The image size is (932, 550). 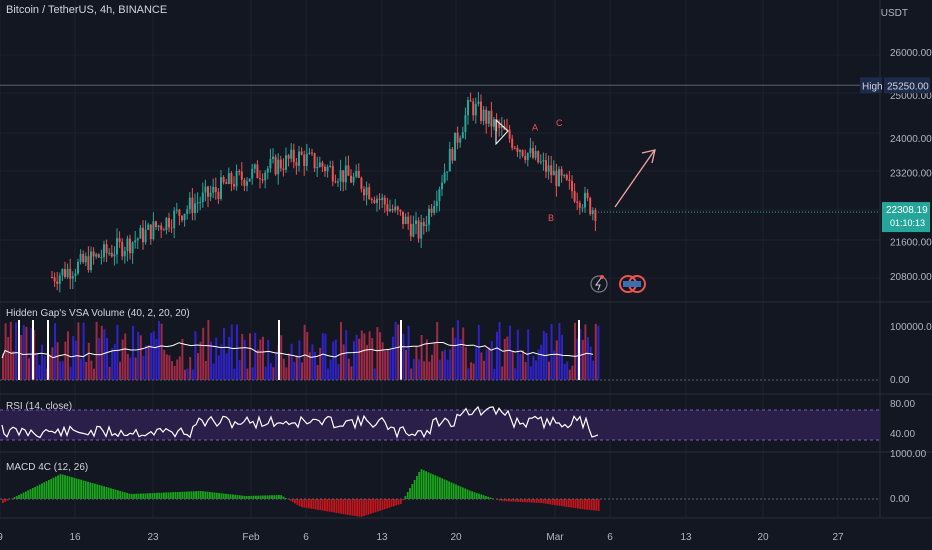 I want to click on bar-countdown: 01:10:13, so click(x=907, y=223).